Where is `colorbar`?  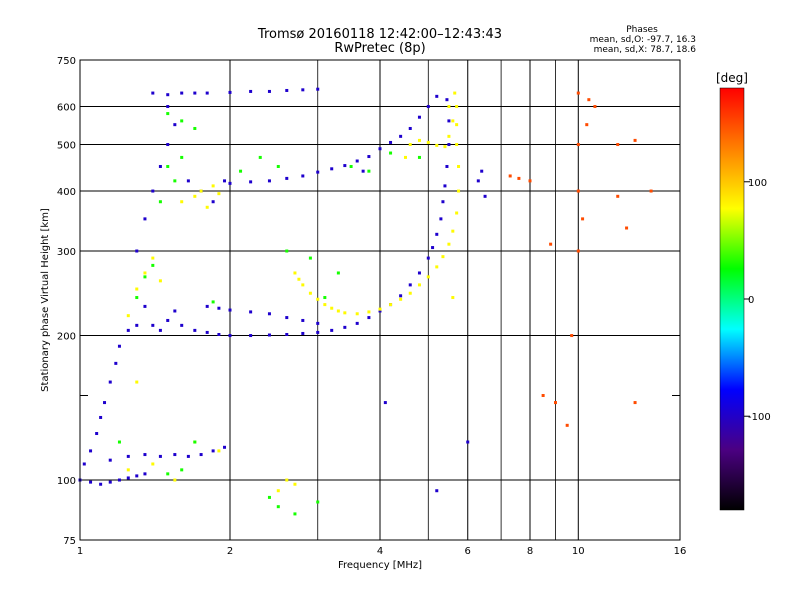
colorbar is located at coordinates (732, 299).